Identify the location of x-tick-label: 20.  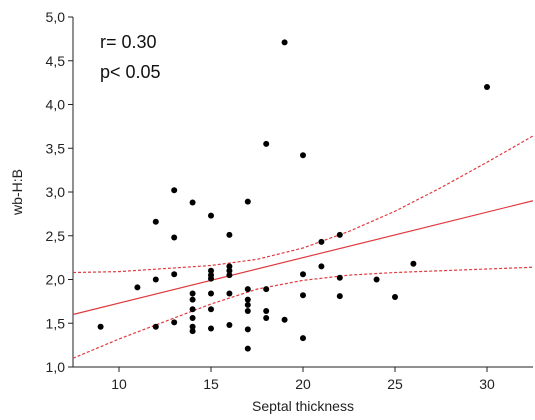
(303, 384).